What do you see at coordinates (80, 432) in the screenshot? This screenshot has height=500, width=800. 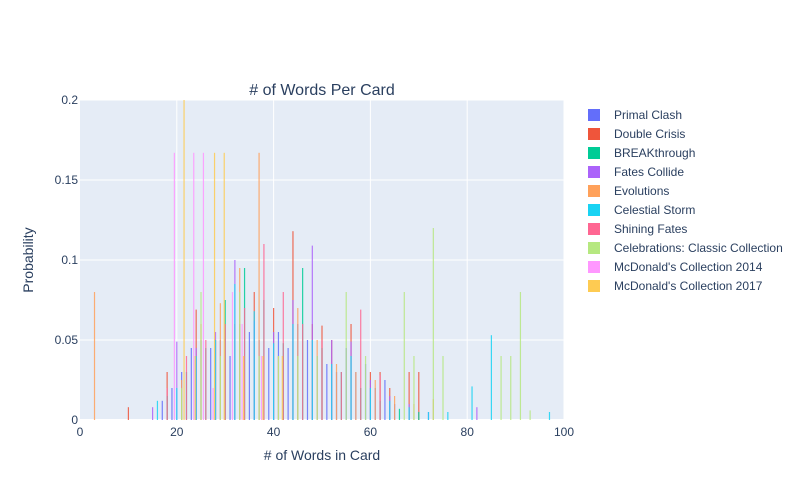 I see `x-tick-label: 0` at bounding box center [80, 432].